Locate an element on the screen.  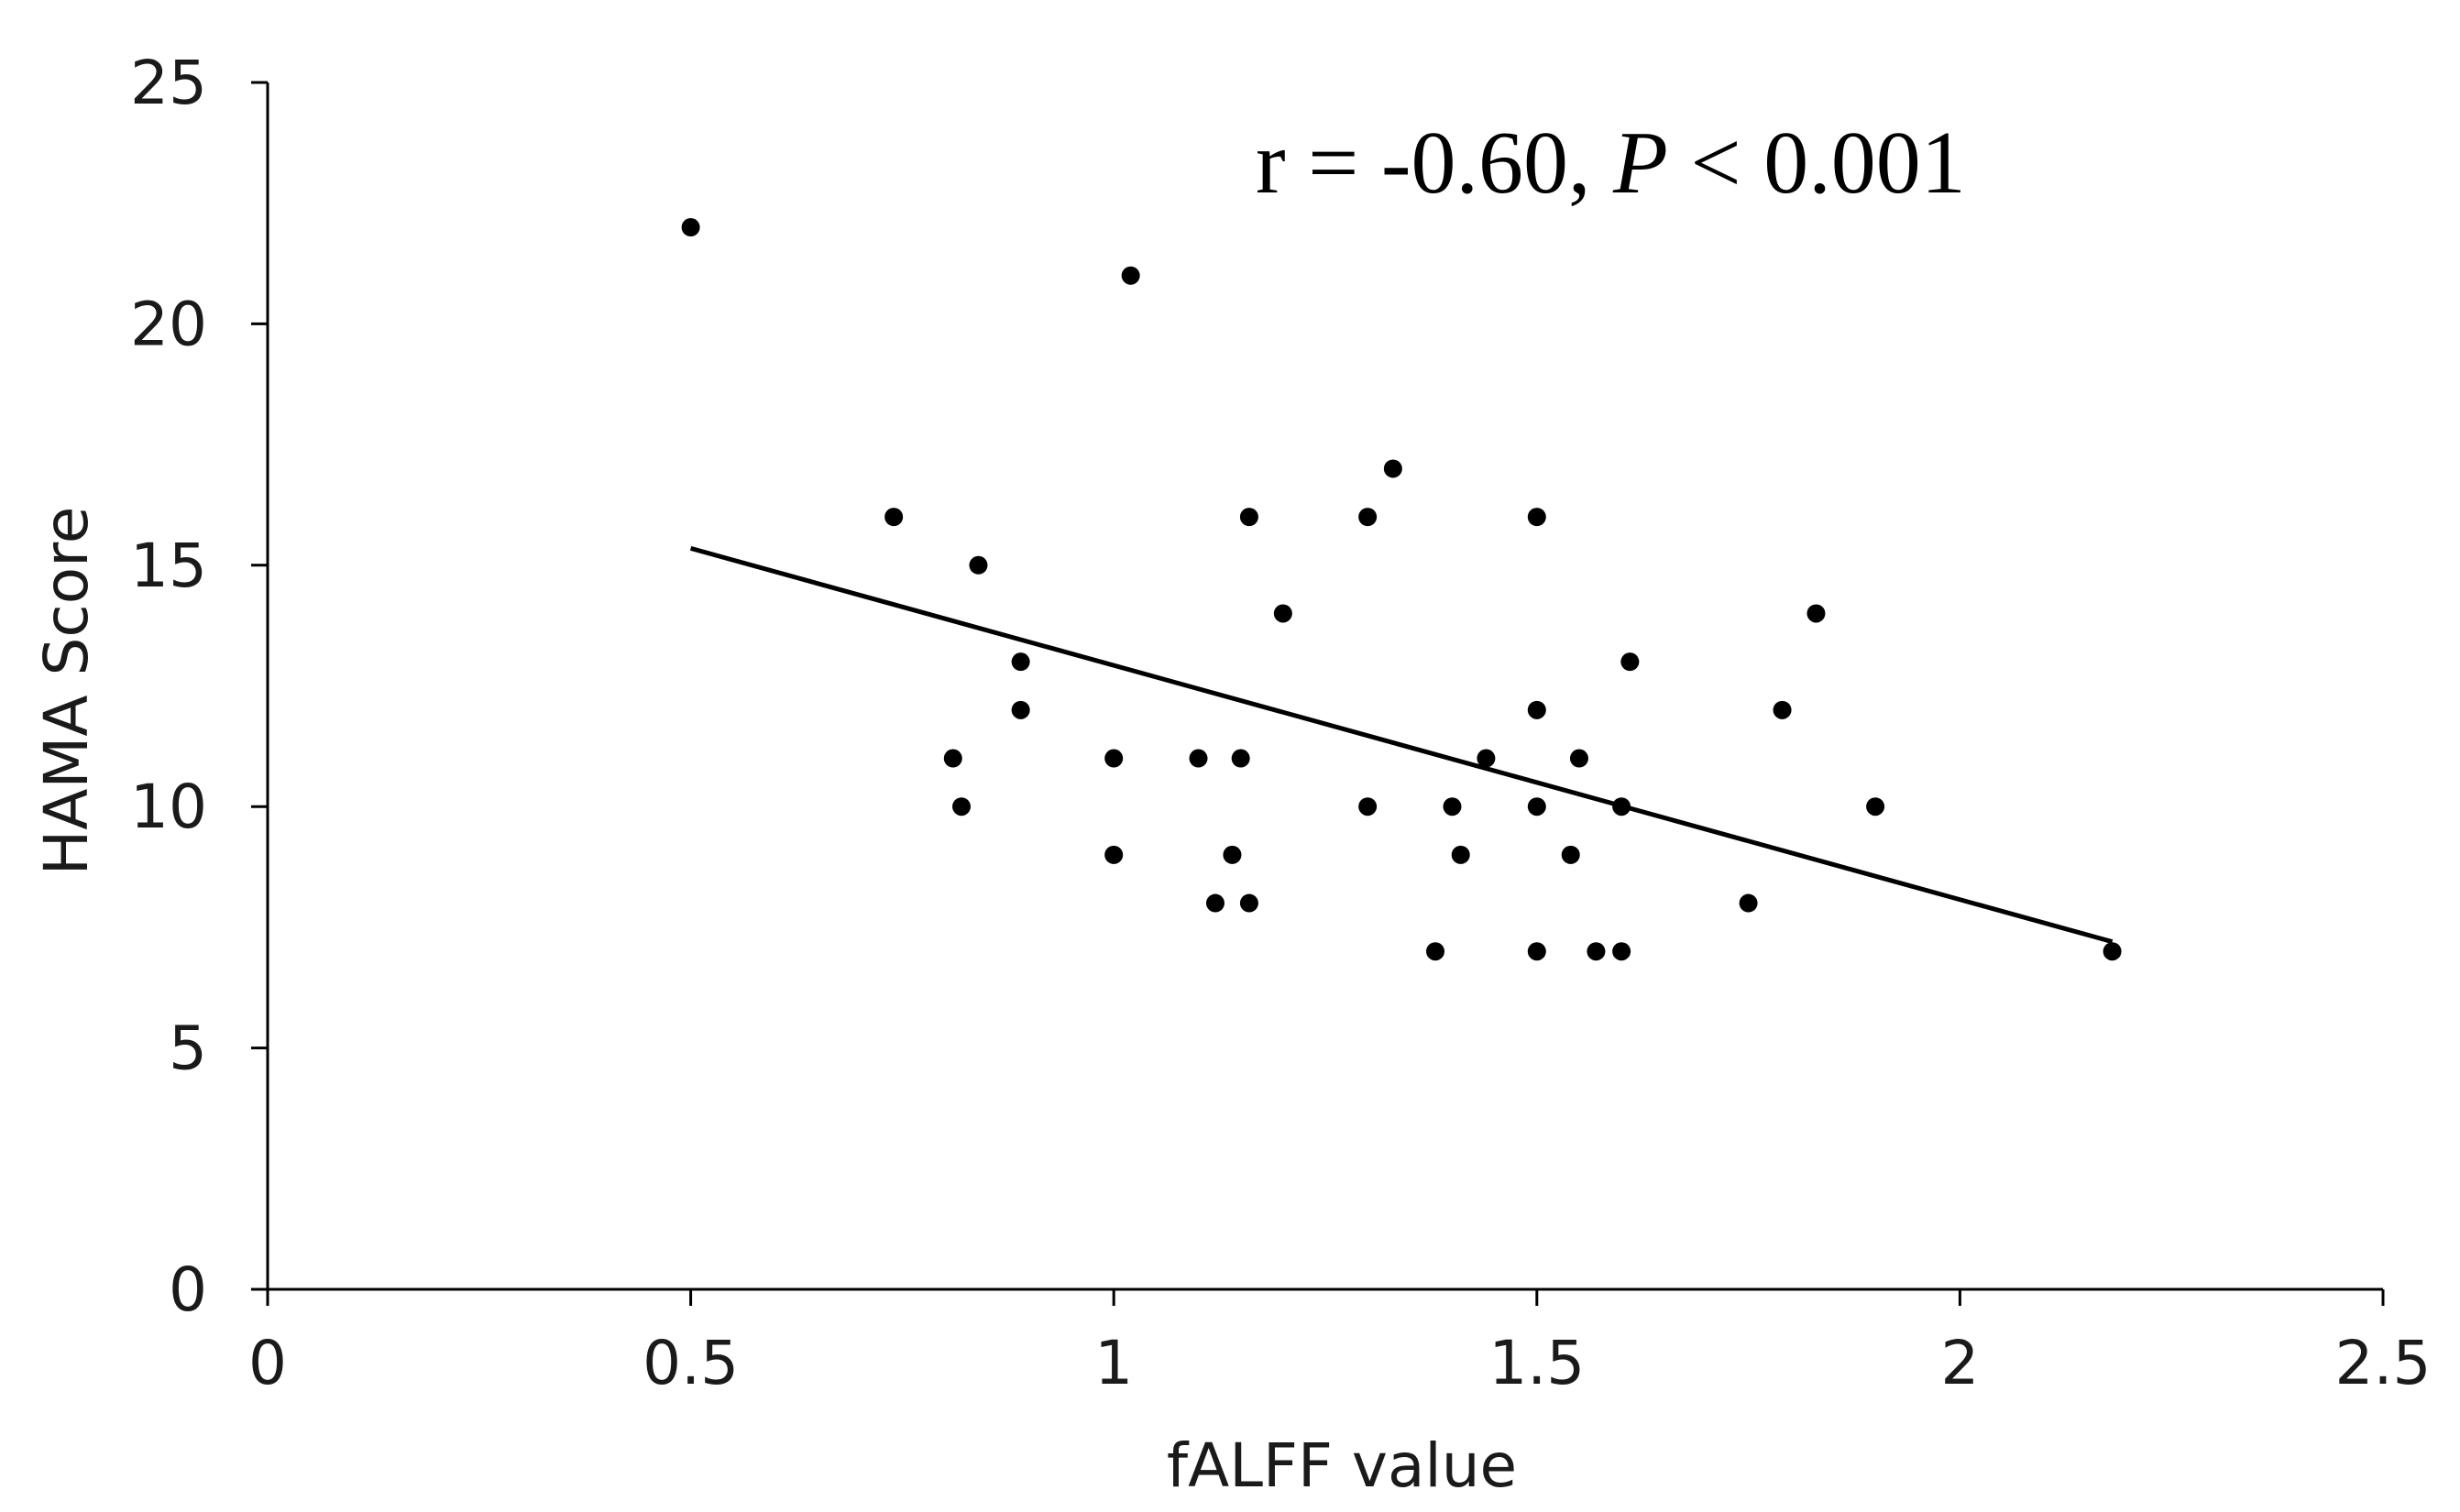
y-tick-label: 25 is located at coordinates (168, 83).